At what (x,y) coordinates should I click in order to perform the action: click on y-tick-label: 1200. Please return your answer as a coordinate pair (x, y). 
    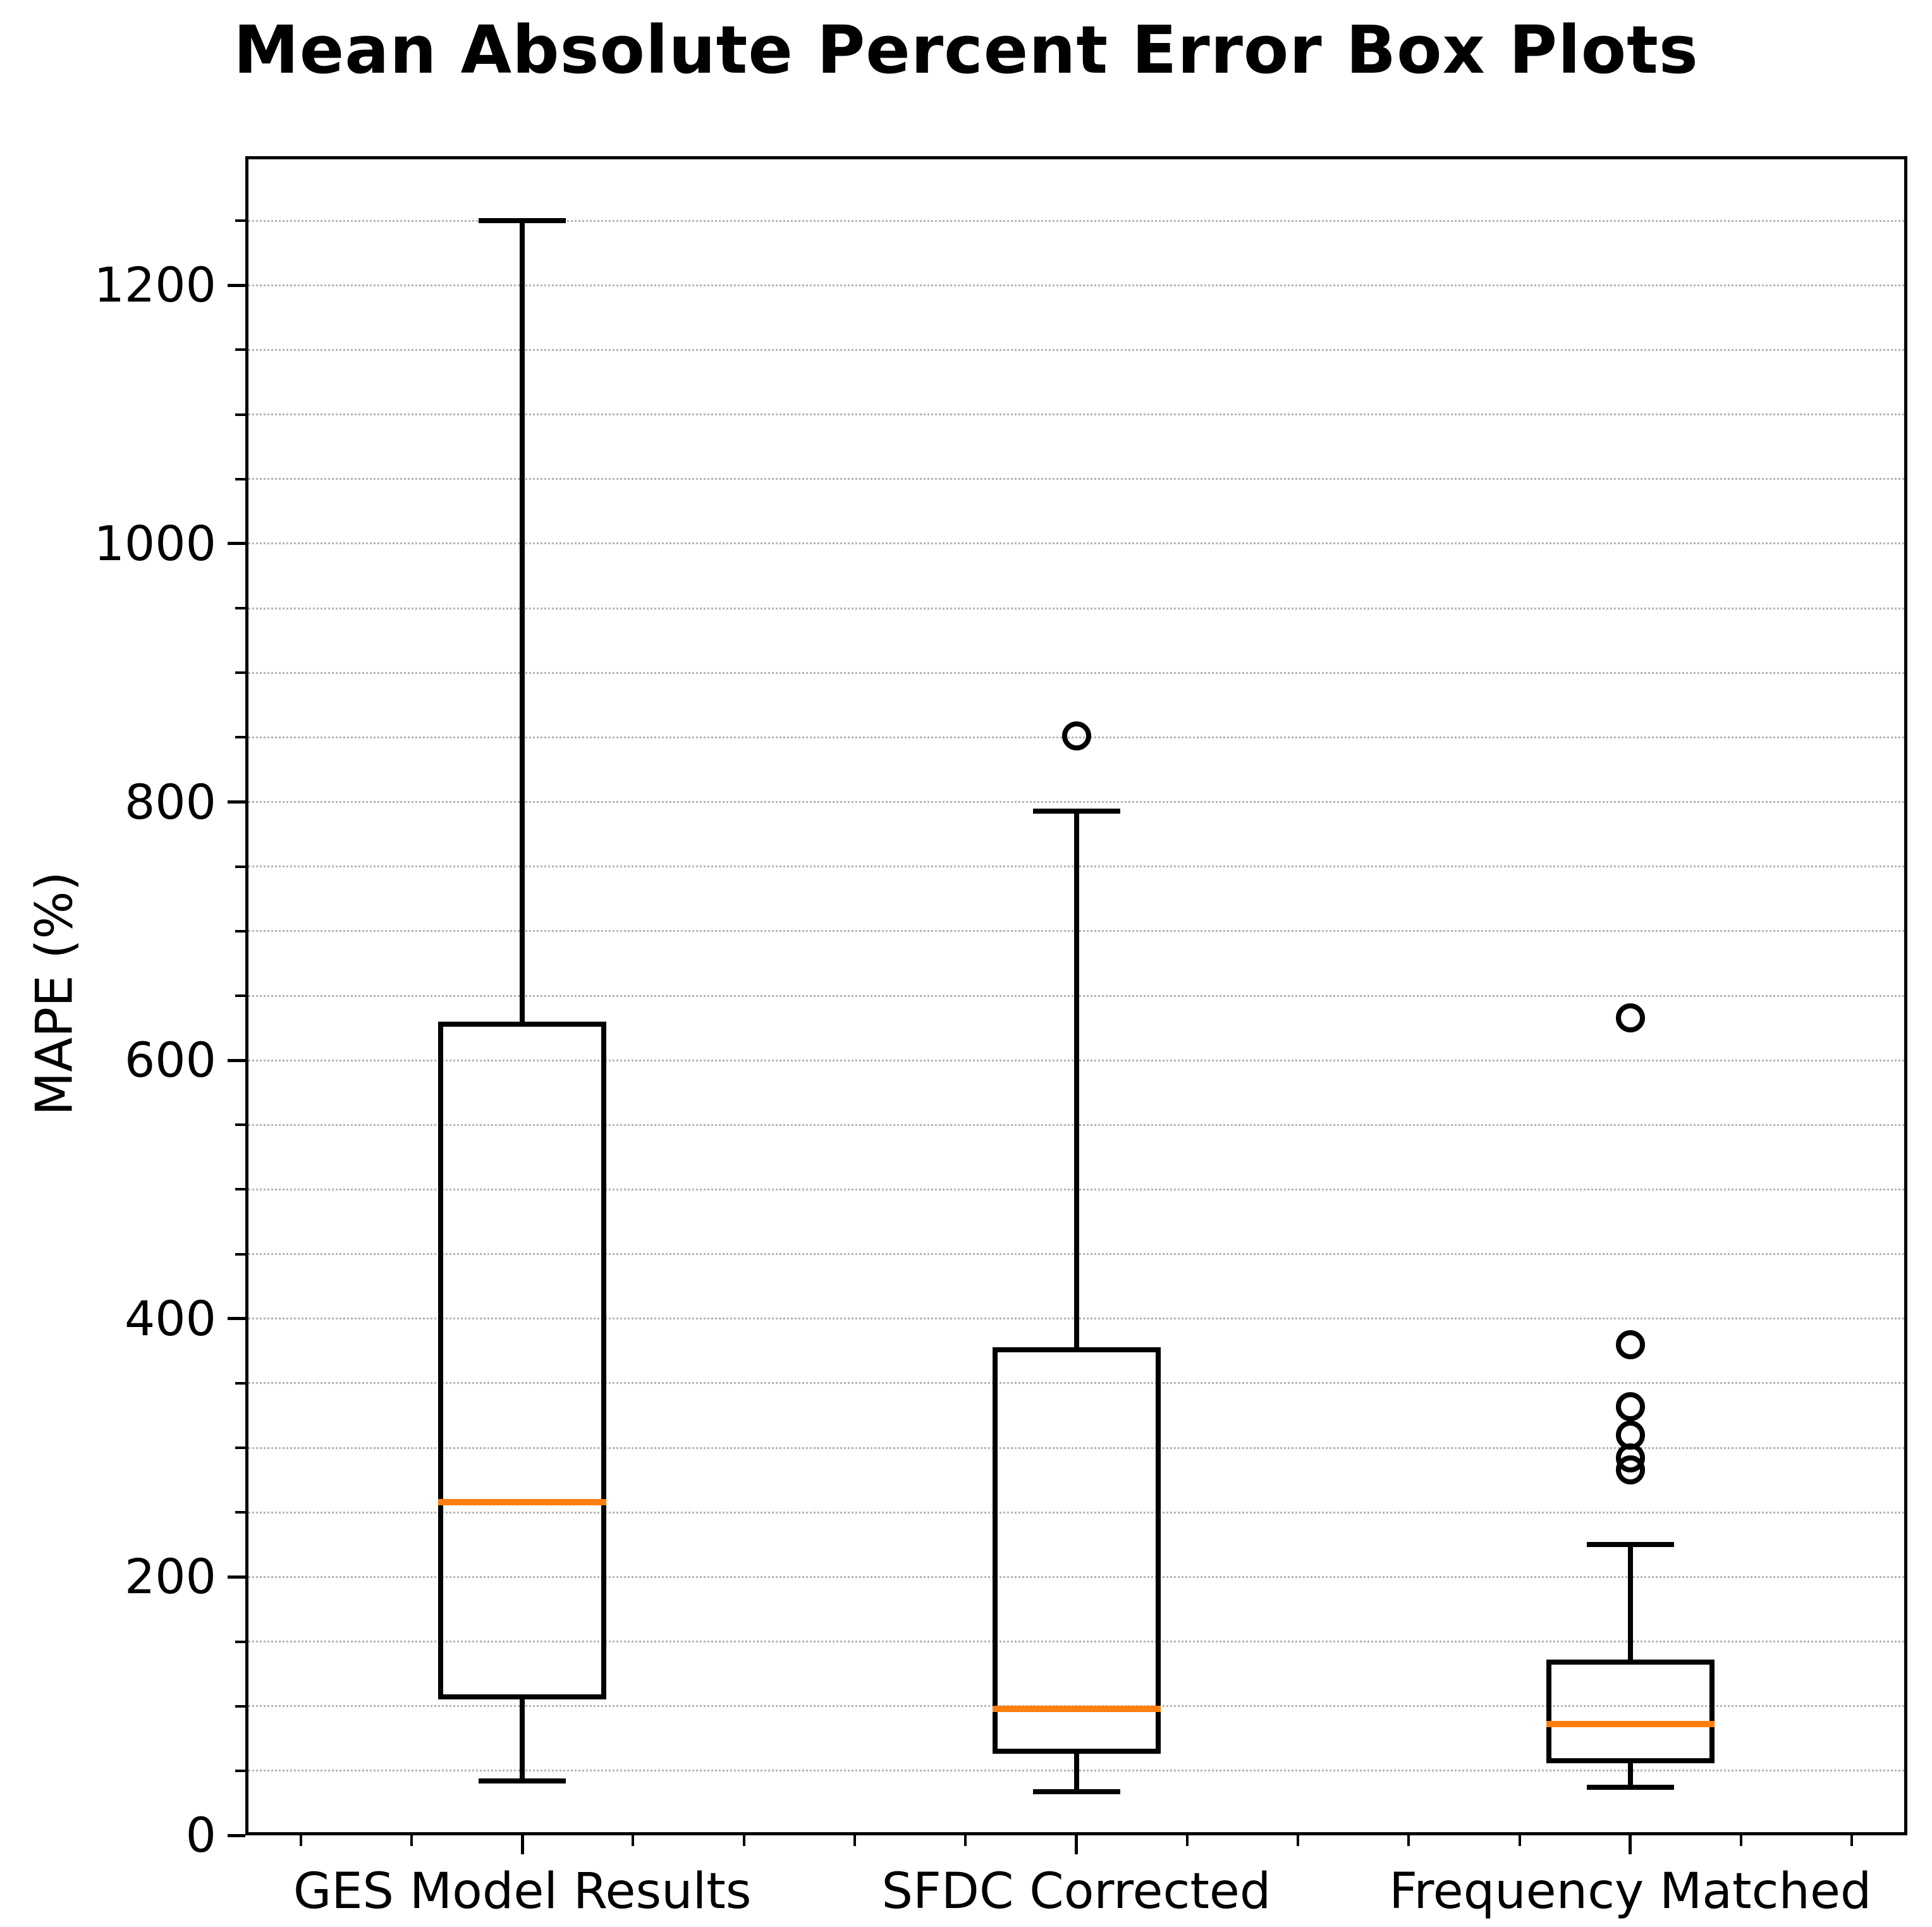
    Looking at the image, I should click on (155, 285).